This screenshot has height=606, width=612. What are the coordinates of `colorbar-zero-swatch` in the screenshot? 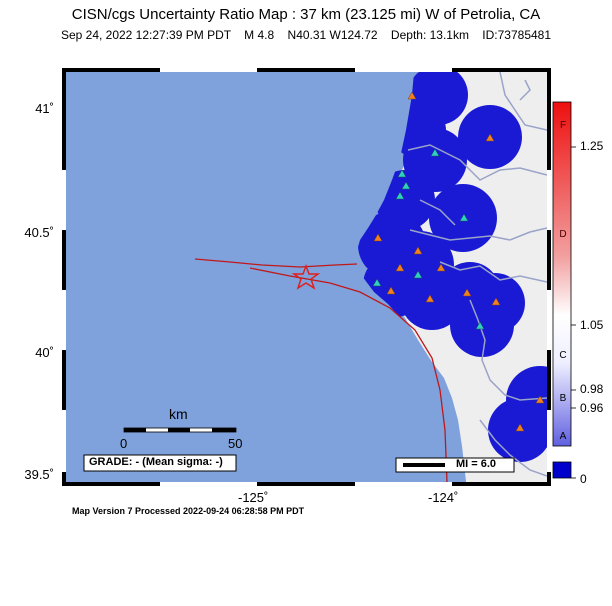 It's located at (562, 470).